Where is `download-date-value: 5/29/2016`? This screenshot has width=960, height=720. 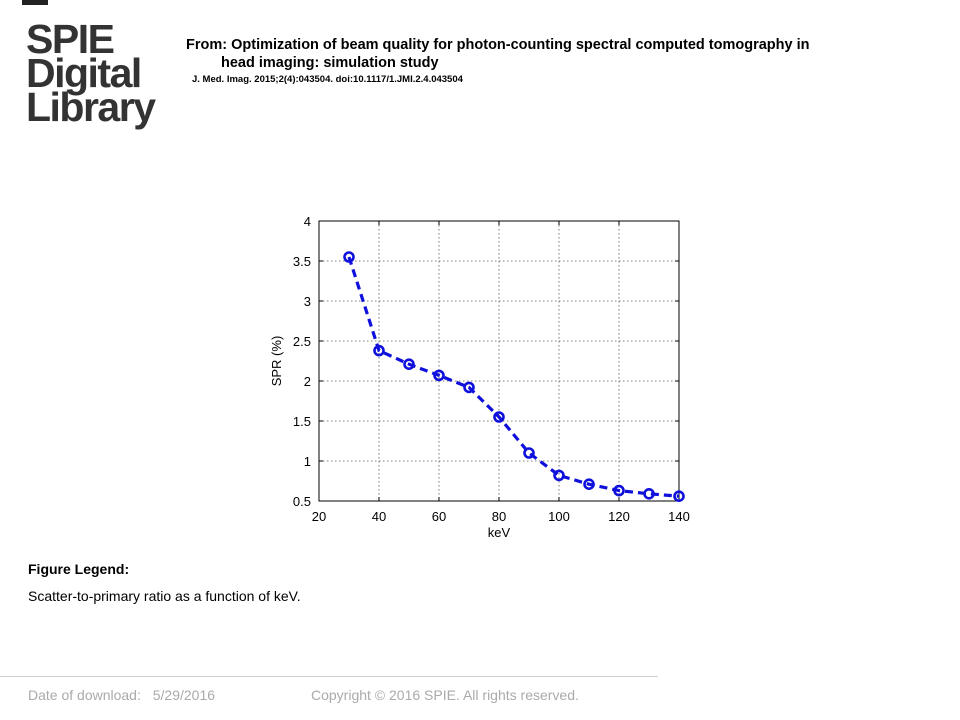 download-date-value: 5/29/2016 is located at coordinates (184, 695).